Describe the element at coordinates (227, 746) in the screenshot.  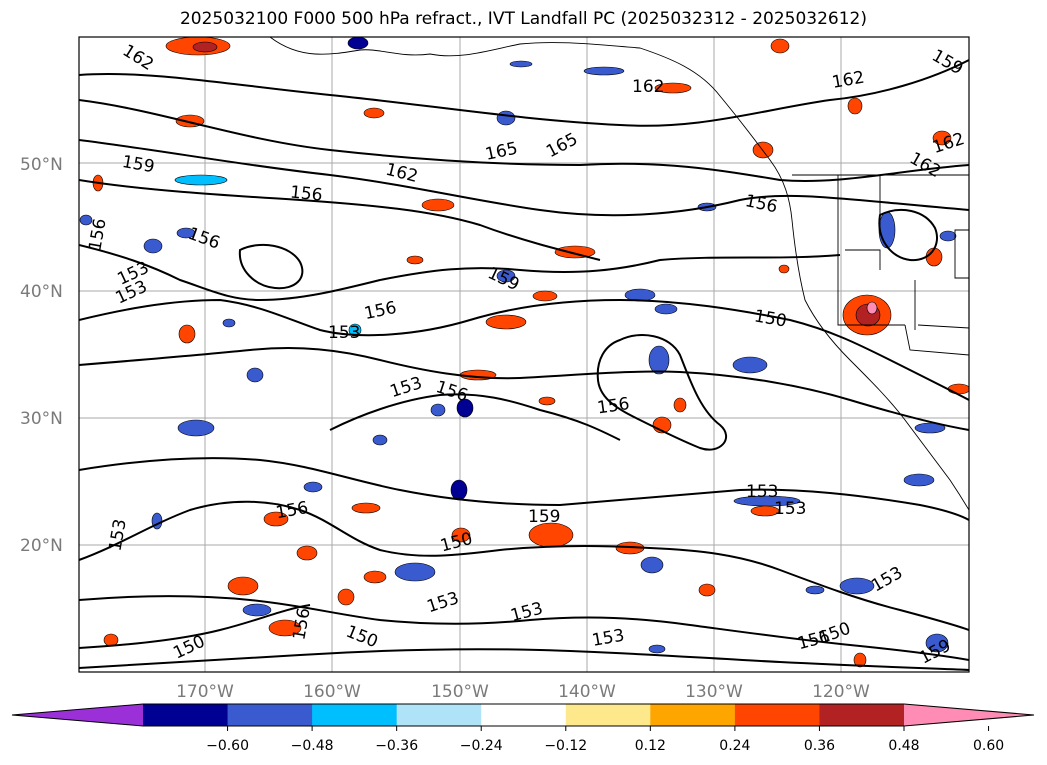
I see `colorbar-tick-label: −0.60` at that location.